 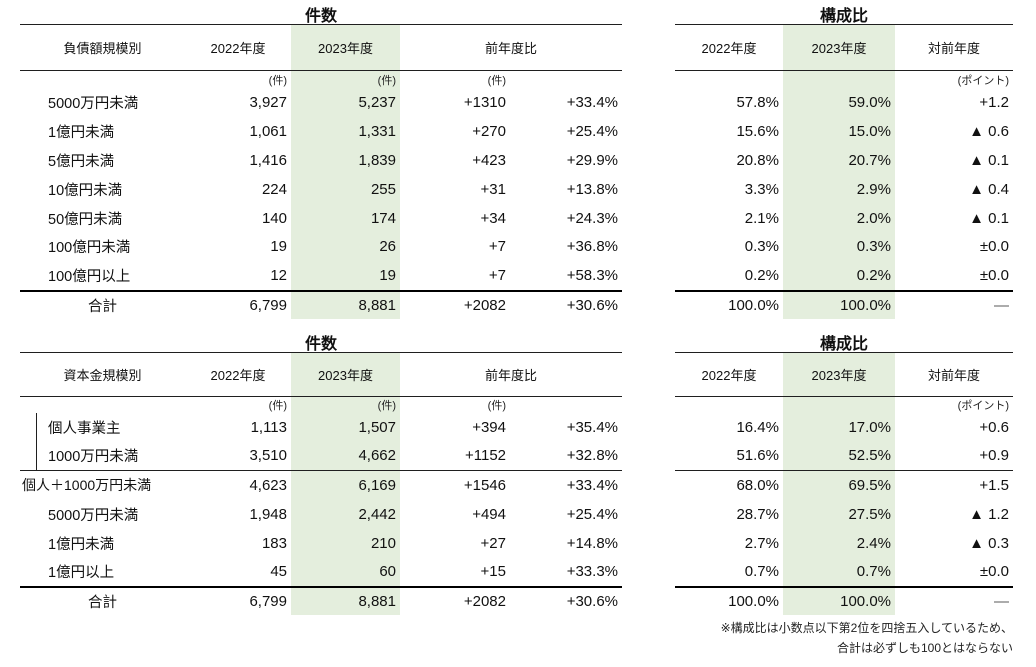 I want to click on value-2022: 0.7%, so click(x=761, y=572).